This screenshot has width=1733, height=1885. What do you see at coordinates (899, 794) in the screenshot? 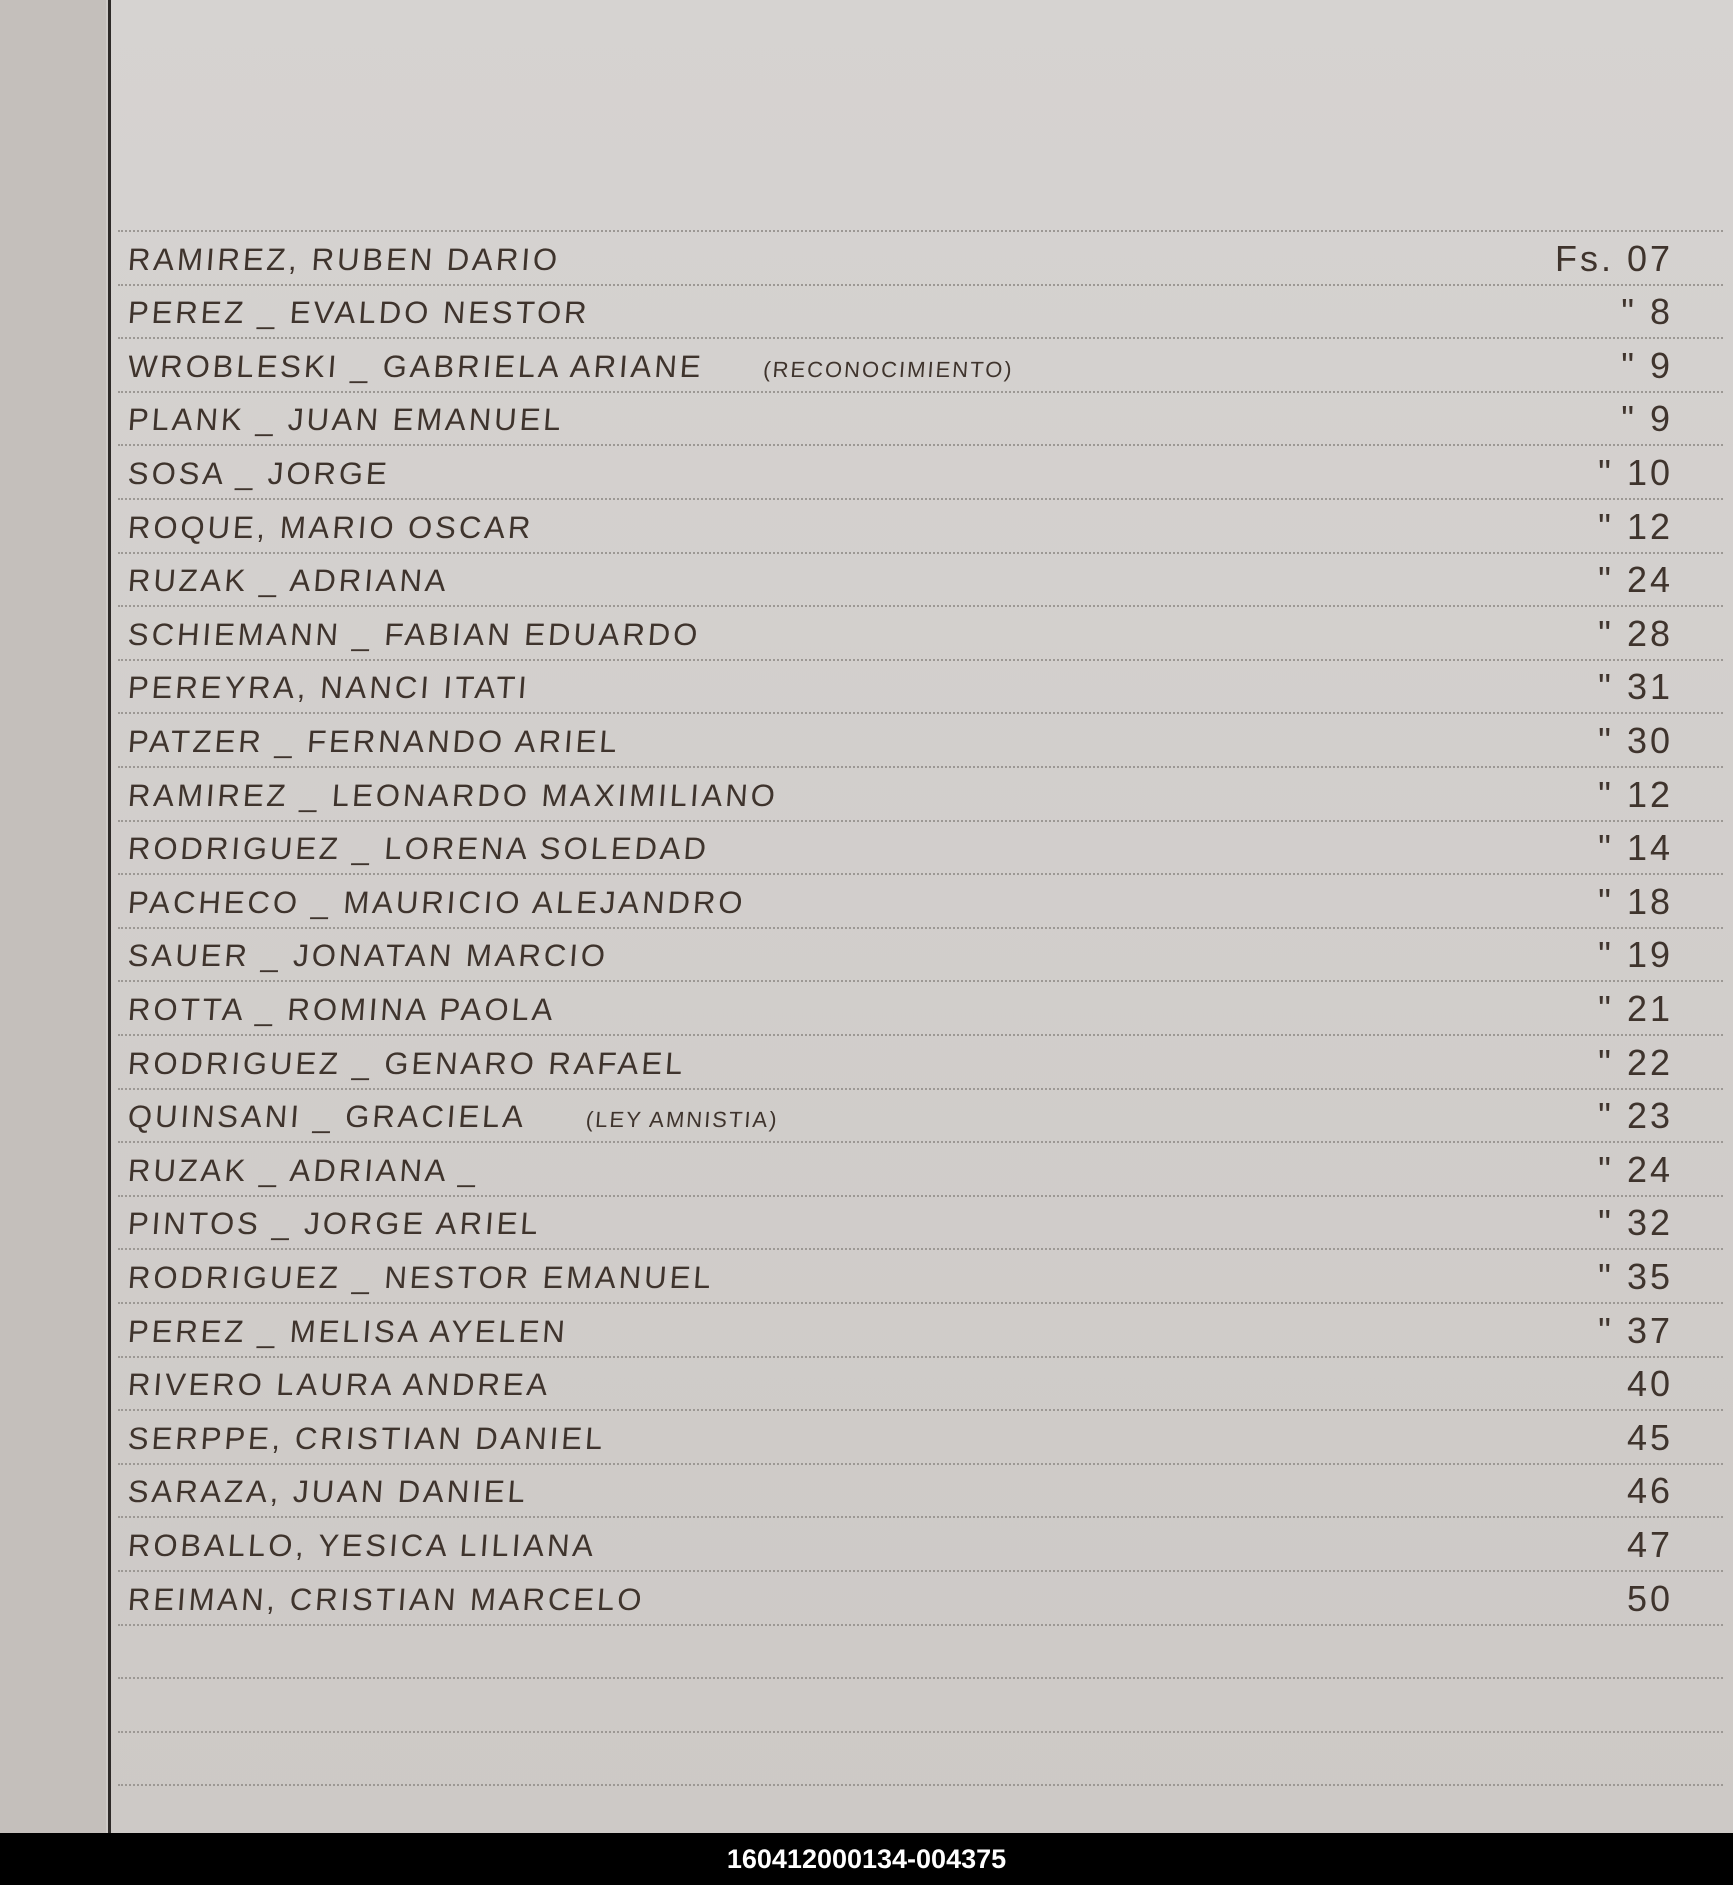
I see `list-item: RAMIREZ _ LEONARDO MAXIMILIANO " 12` at bounding box center [899, 794].